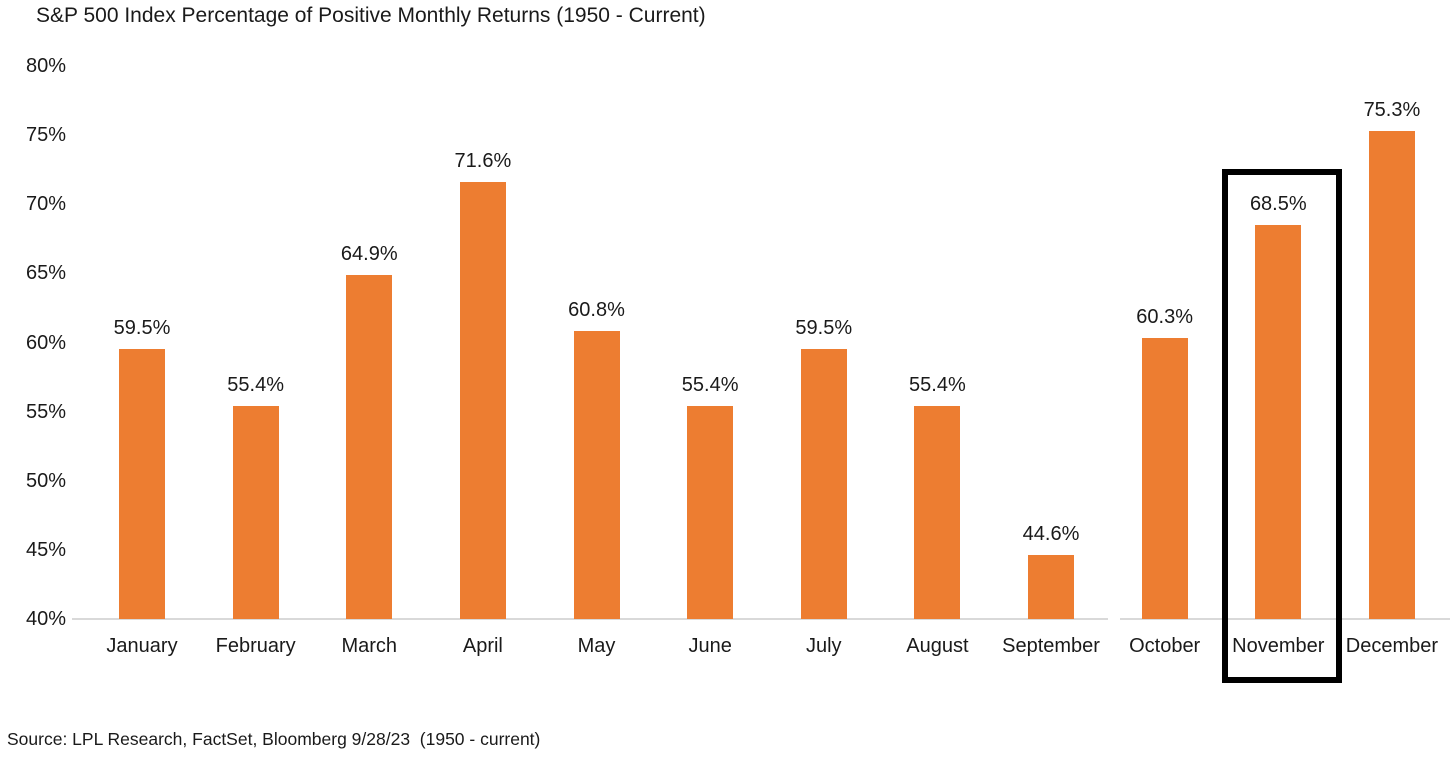 This screenshot has height=764, width=1456. Describe the element at coordinates (45, 549) in the screenshot. I see `y-axis-tick-label: 45%` at that location.